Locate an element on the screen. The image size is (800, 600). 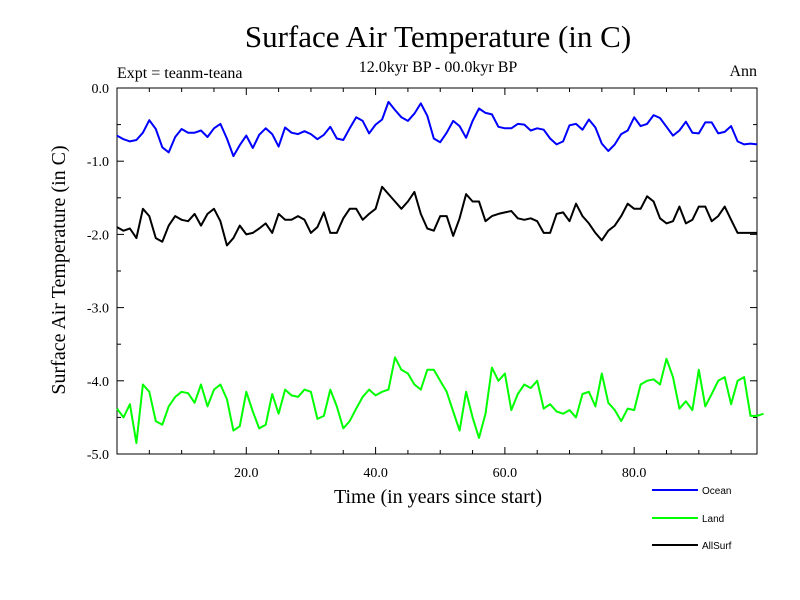
y-tick-label: -1.0 is located at coordinates (98, 162).